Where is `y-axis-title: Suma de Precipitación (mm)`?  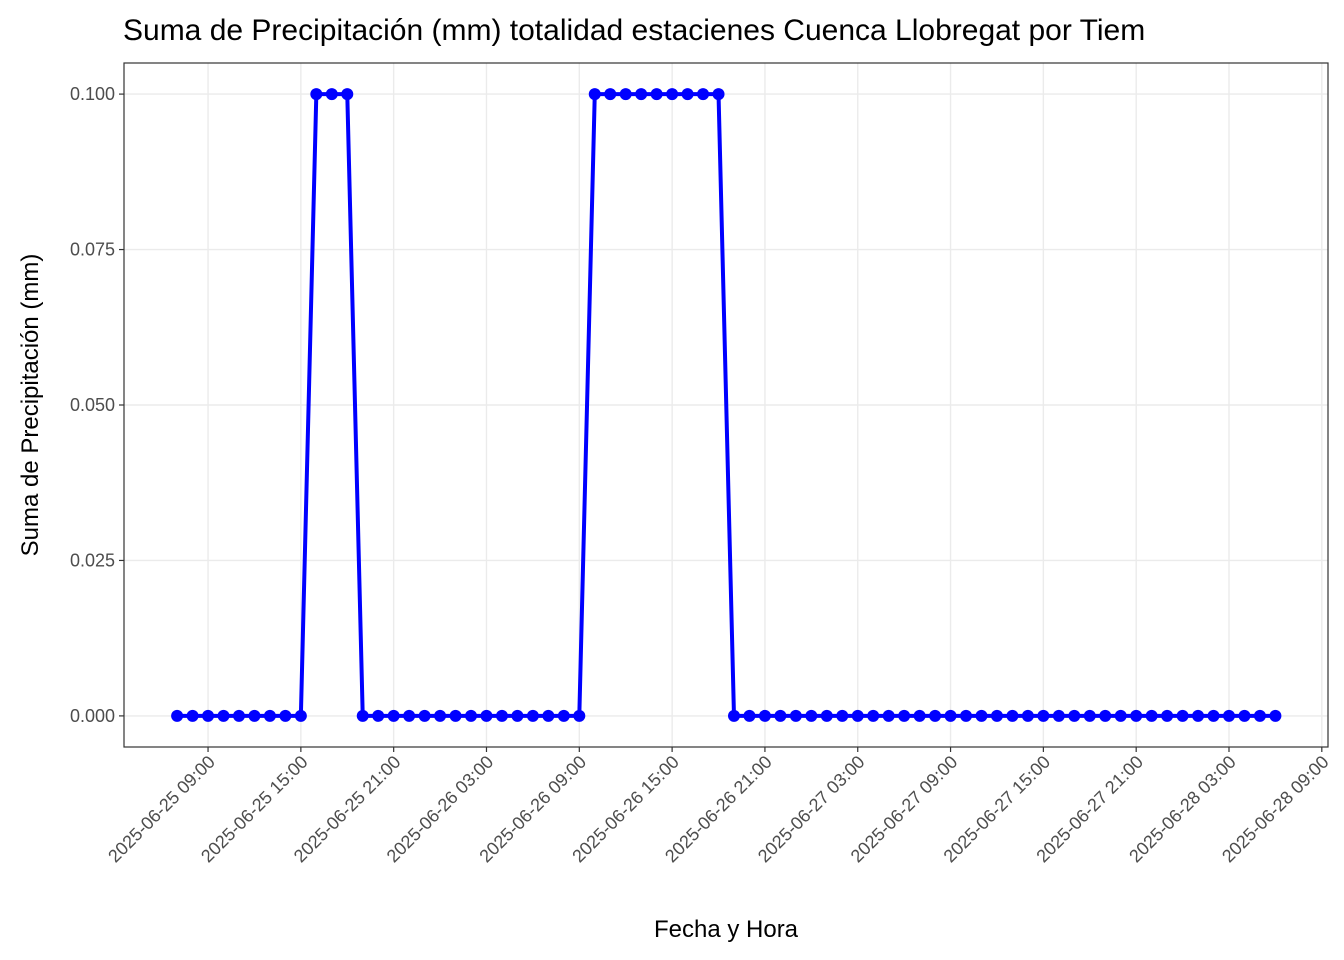 y-axis-title: Suma de Precipitación (mm) is located at coordinates (30, 405).